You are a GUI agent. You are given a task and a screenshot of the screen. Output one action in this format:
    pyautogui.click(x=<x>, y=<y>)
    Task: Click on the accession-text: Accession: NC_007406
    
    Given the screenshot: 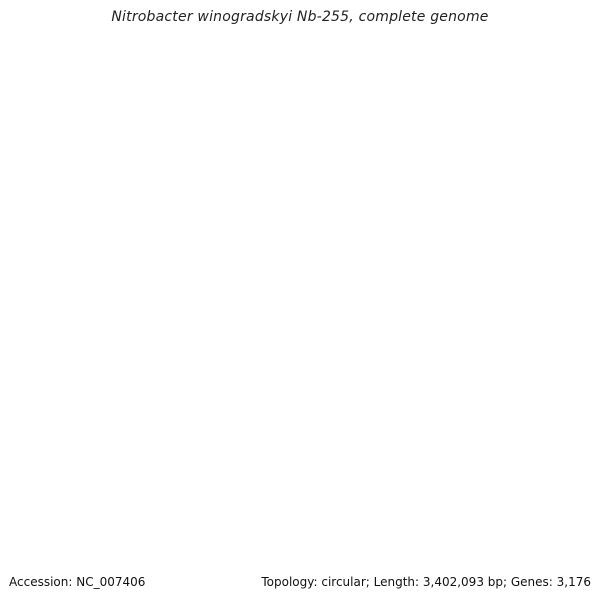 What is the action you would take?
    pyautogui.click(x=77, y=582)
    